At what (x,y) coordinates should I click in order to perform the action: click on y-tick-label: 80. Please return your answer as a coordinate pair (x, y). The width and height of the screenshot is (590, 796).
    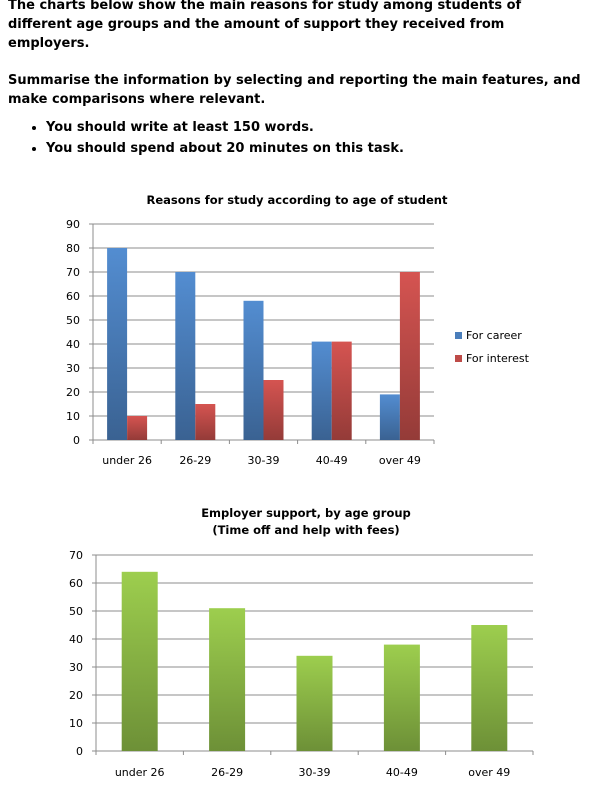
    Looking at the image, I should click on (73, 248).